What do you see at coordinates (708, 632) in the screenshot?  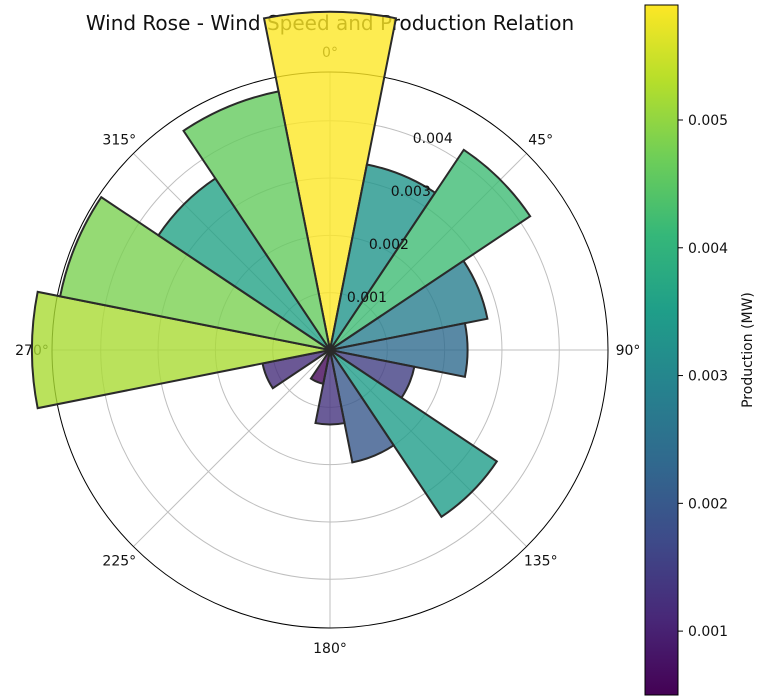 I see `colorbar-tick-label: 0.001` at bounding box center [708, 632].